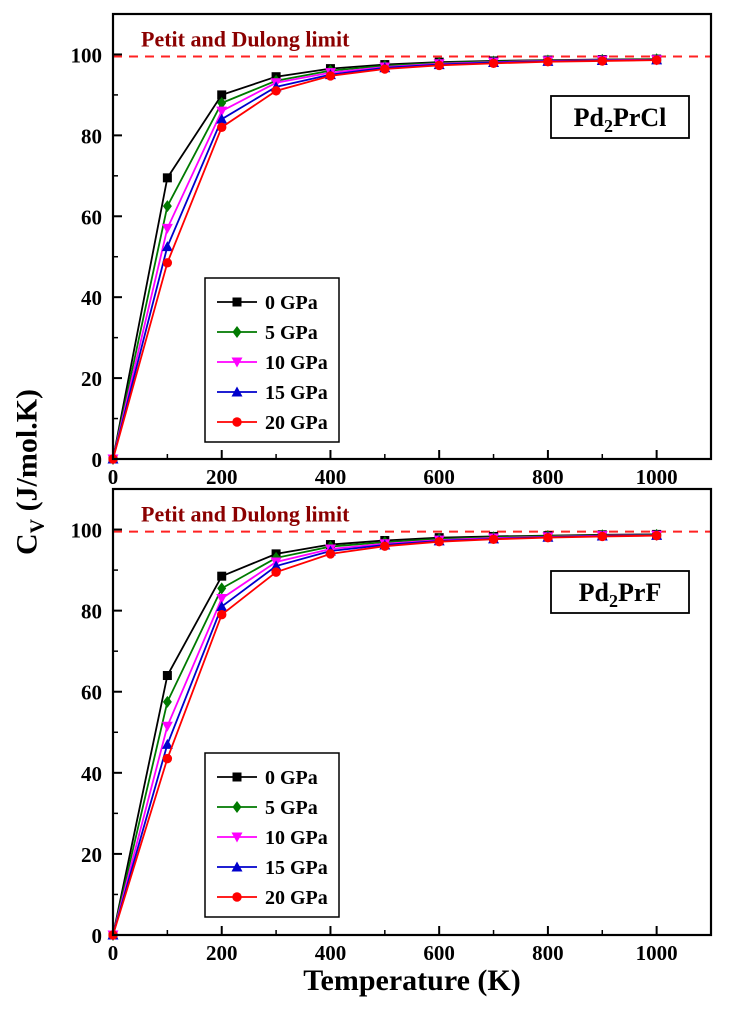 The image size is (736, 1019). What do you see at coordinates (620, 119) in the screenshot?
I see `panel-title-text: Pd2PrCl` at bounding box center [620, 119].